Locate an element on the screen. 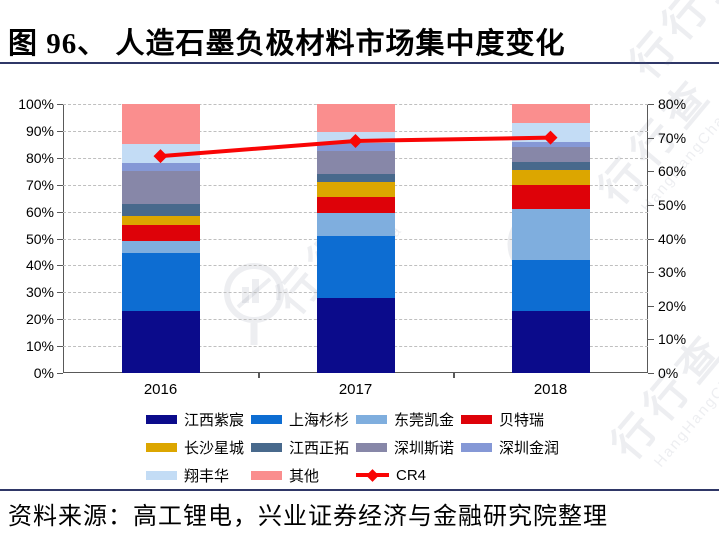 The height and width of the screenshot is (540, 719). y-axis-label-left: 100% is located at coordinates (36, 104).